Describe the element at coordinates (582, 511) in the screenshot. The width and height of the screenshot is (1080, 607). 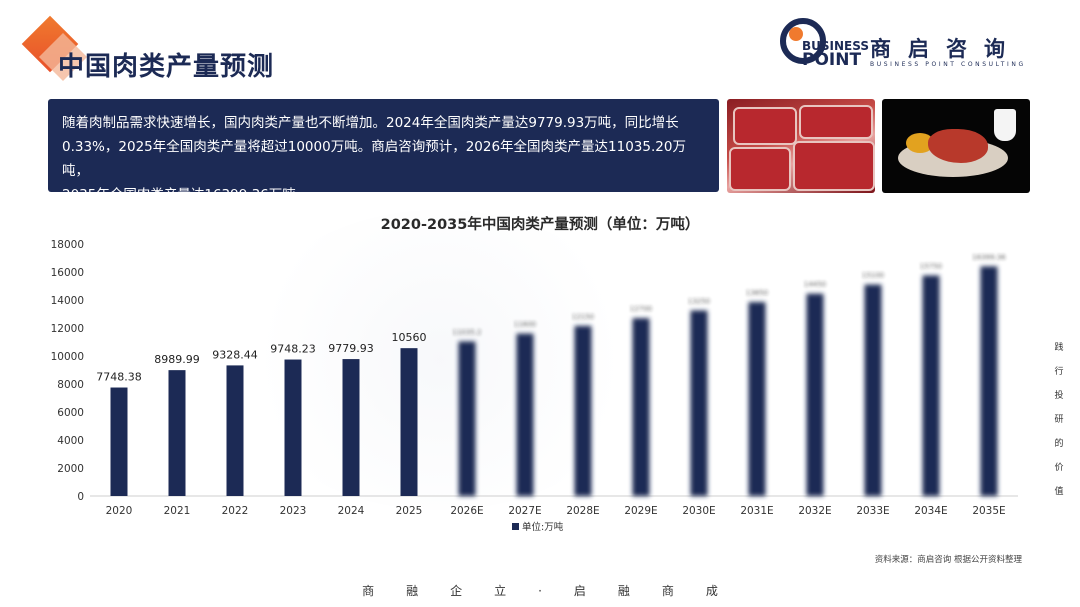
I see `x-tick-label: 2028E` at that location.